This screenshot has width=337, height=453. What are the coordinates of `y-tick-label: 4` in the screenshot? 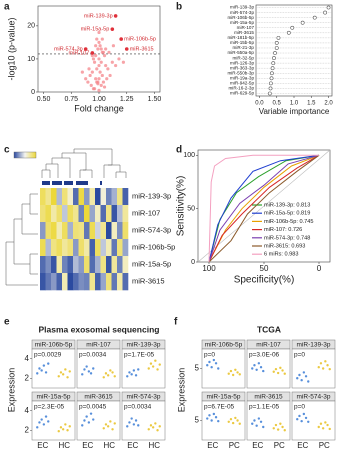 It's located at (27, 410).